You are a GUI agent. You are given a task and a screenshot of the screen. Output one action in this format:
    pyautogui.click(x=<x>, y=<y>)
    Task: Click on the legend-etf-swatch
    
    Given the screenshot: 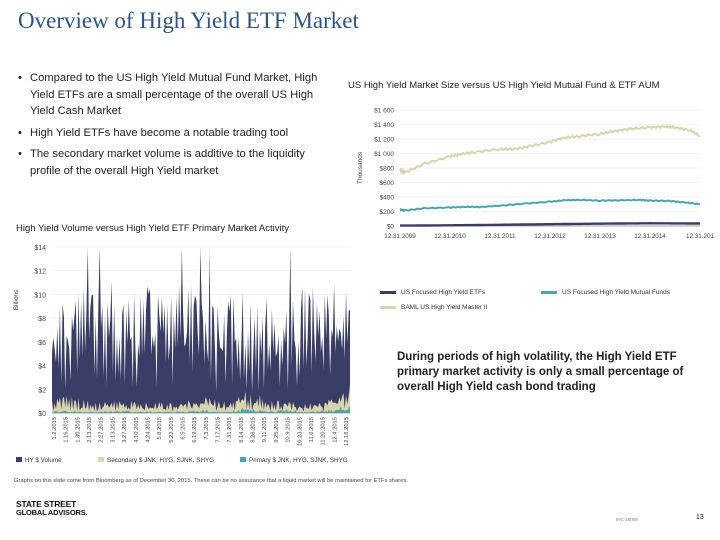 What is the action you would take?
    pyautogui.click(x=388, y=292)
    